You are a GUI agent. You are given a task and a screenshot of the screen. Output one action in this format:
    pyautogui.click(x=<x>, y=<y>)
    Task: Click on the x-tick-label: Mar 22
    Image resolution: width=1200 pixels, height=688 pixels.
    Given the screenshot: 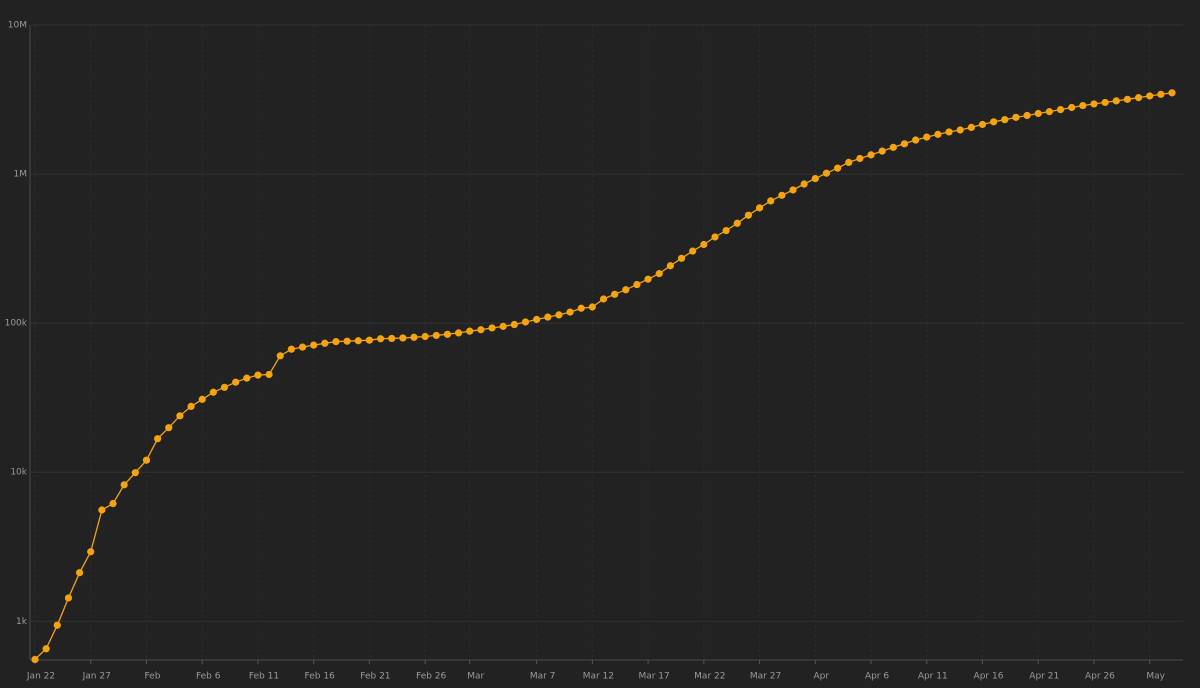 What is the action you would take?
    pyautogui.click(x=709, y=677)
    